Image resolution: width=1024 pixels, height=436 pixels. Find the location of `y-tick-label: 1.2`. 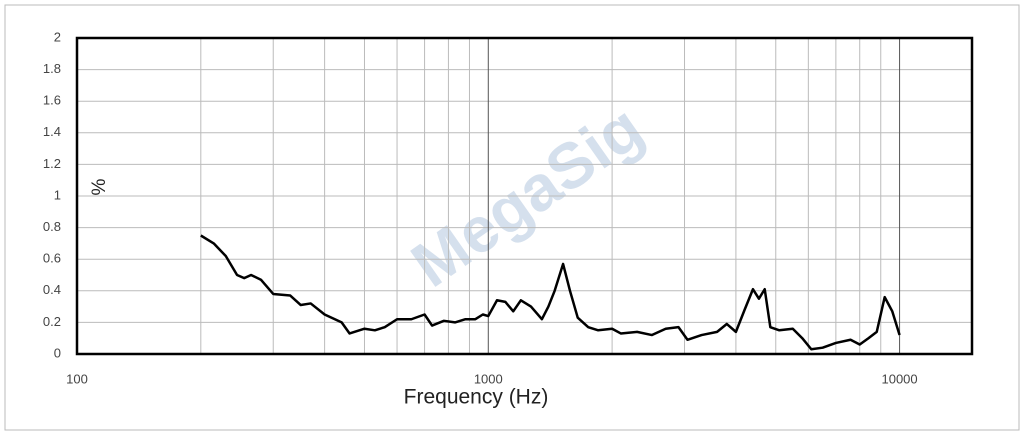

y-tick-label: 1.2 is located at coordinates (52, 163).